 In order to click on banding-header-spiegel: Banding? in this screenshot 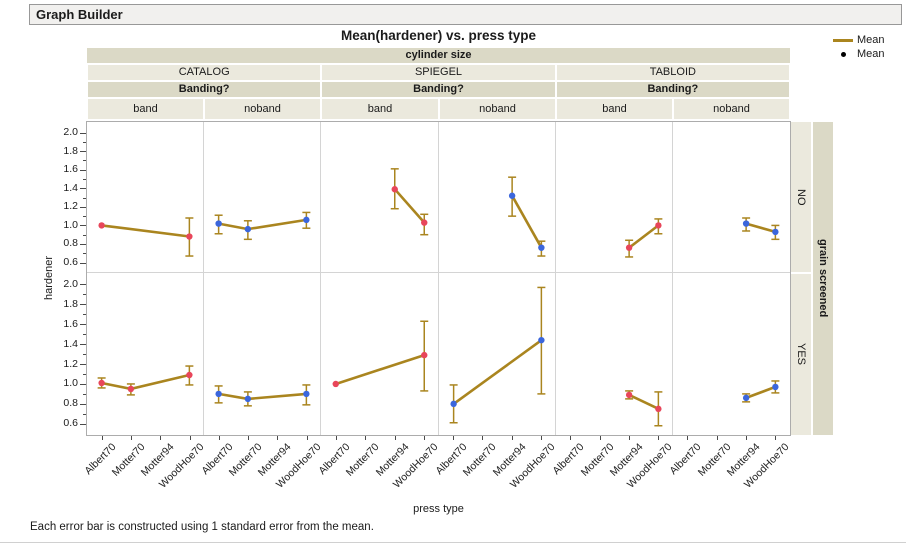, I will do `click(438, 89)`.